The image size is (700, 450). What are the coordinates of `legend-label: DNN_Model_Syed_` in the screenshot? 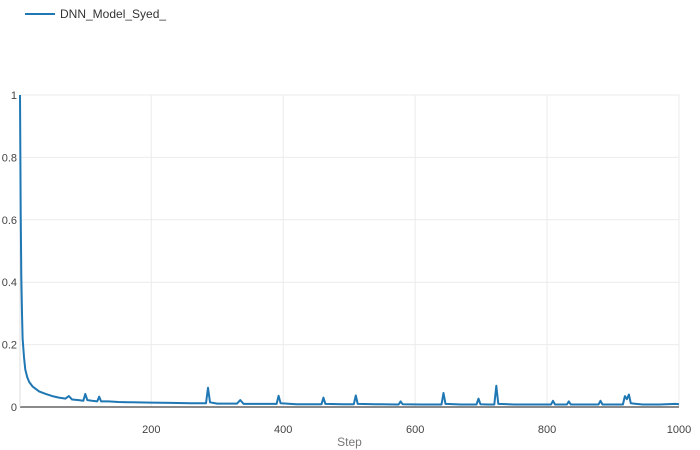 It's located at (113, 14).